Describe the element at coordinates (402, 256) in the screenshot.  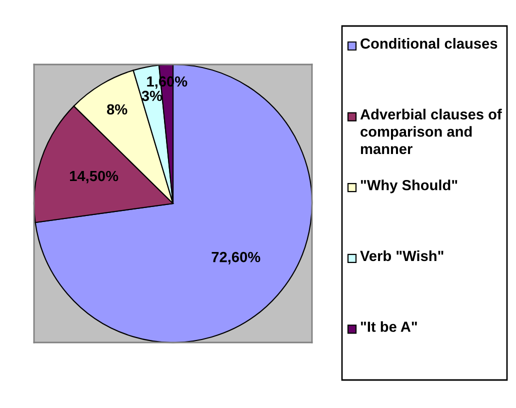
I see `legend-label: Verb "Wish"` at that location.